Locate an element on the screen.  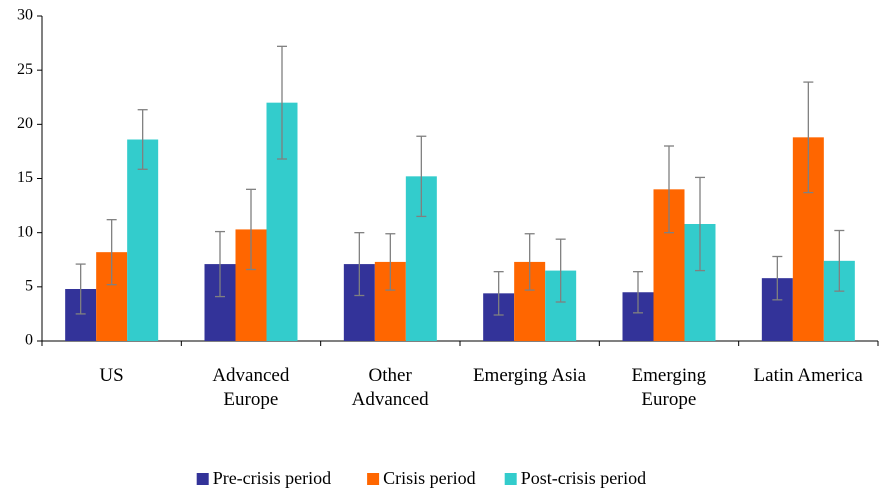
y-tick-label: 10 is located at coordinates (25, 231).